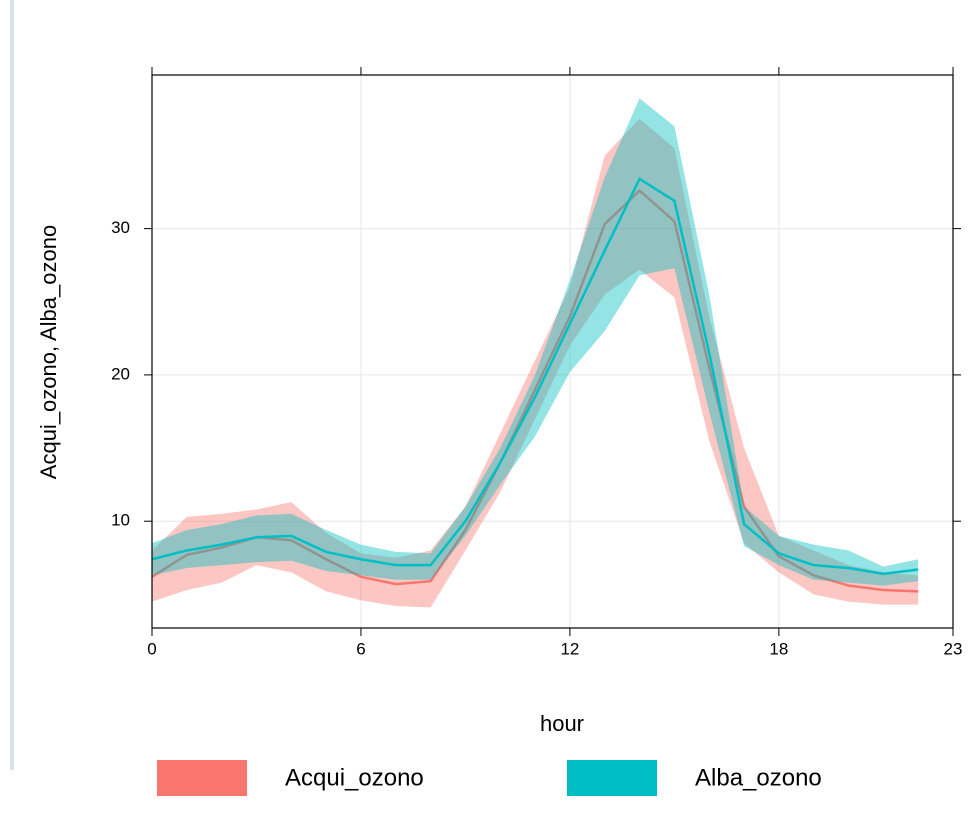 This screenshot has height=825, width=968. What do you see at coordinates (360, 648) in the screenshot?
I see `x-tick-label: 6` at bounding box center [360, 648].